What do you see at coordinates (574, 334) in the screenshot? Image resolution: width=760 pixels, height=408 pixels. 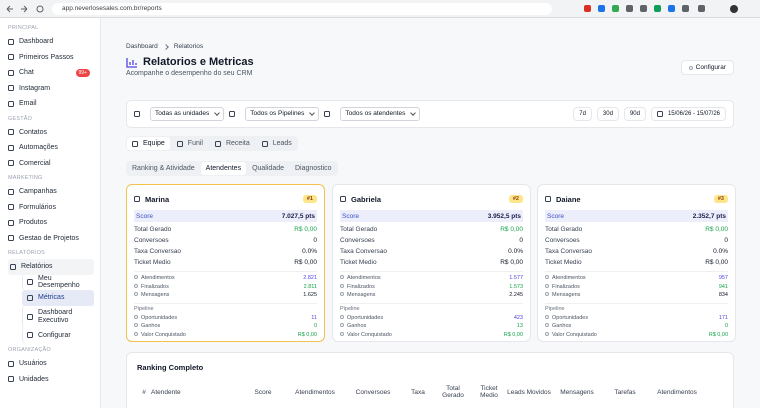 I see `stat-label: Valor Conquistado` at bounding box center [574, 334].